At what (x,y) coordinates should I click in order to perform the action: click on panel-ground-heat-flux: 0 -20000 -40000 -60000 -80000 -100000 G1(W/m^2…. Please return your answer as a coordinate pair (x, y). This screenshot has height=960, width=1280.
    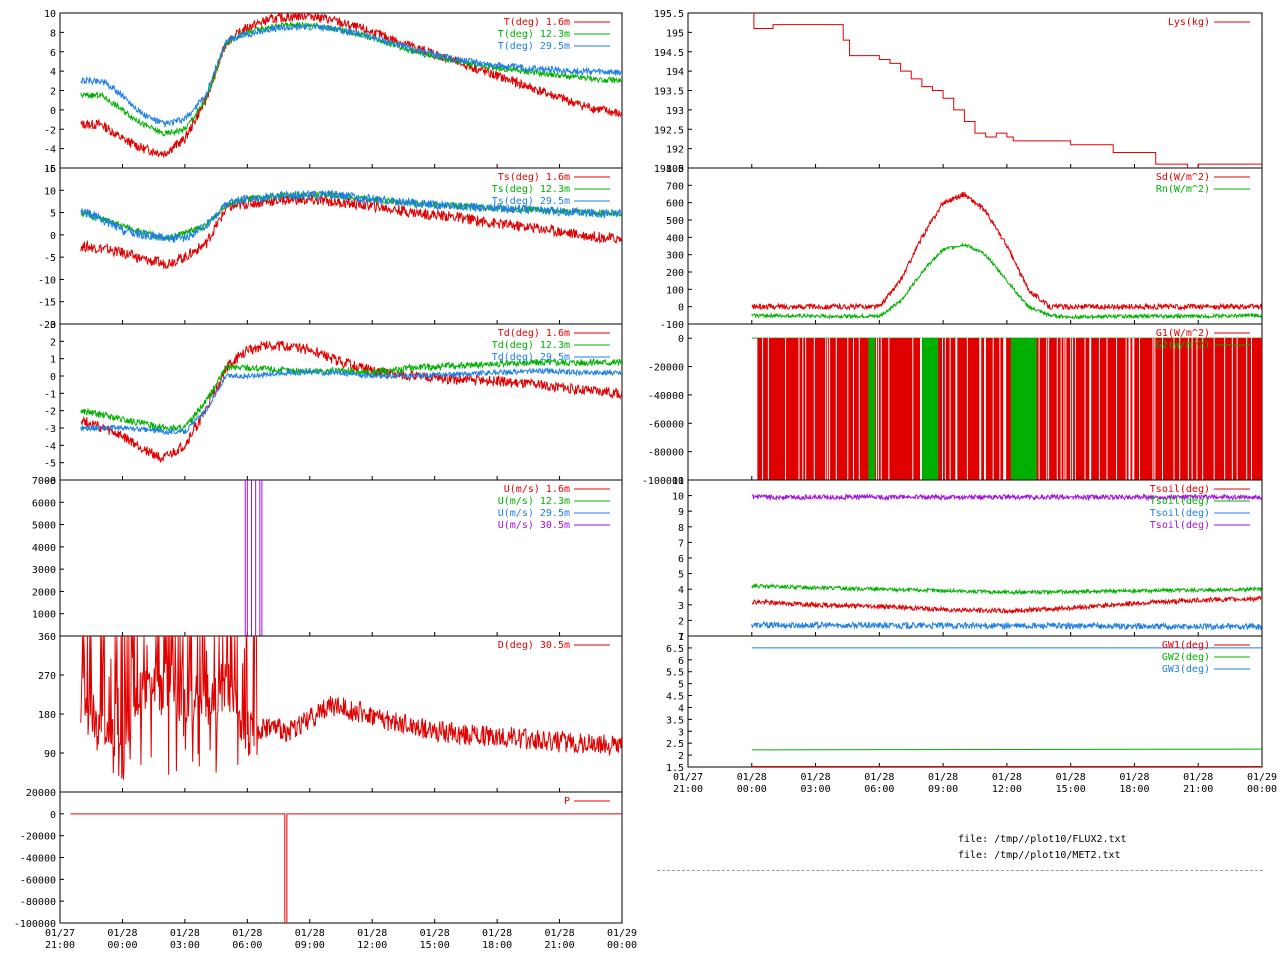
    Looking at the image, I should click on (952, 405).